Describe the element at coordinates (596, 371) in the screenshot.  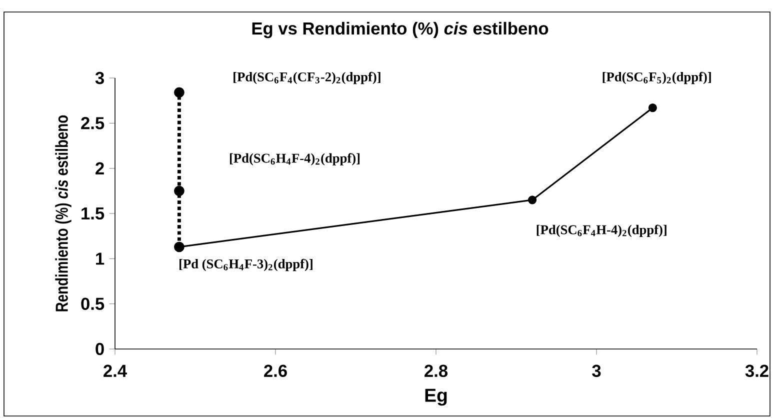
I see `x-tick-label: 3` at that location.